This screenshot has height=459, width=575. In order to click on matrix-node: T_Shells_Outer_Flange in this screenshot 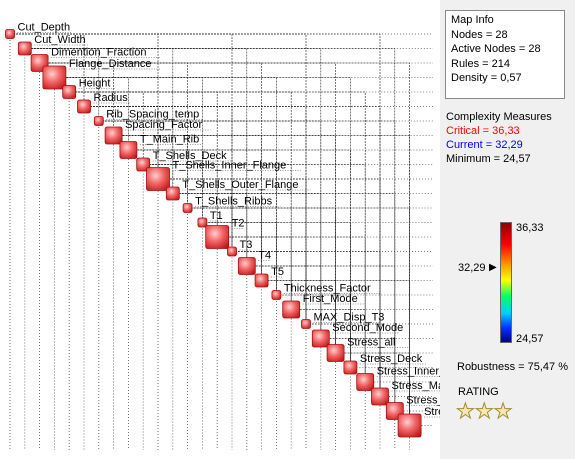, I will do `click(238, 190)`.